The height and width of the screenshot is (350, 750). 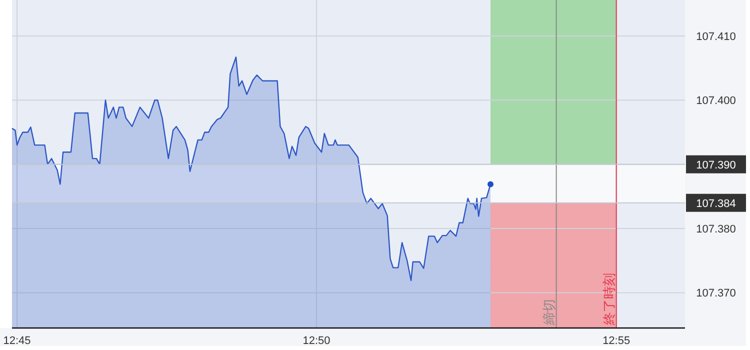 I want to click on x-tick-label: 12:50, so click(x=316, y=341).